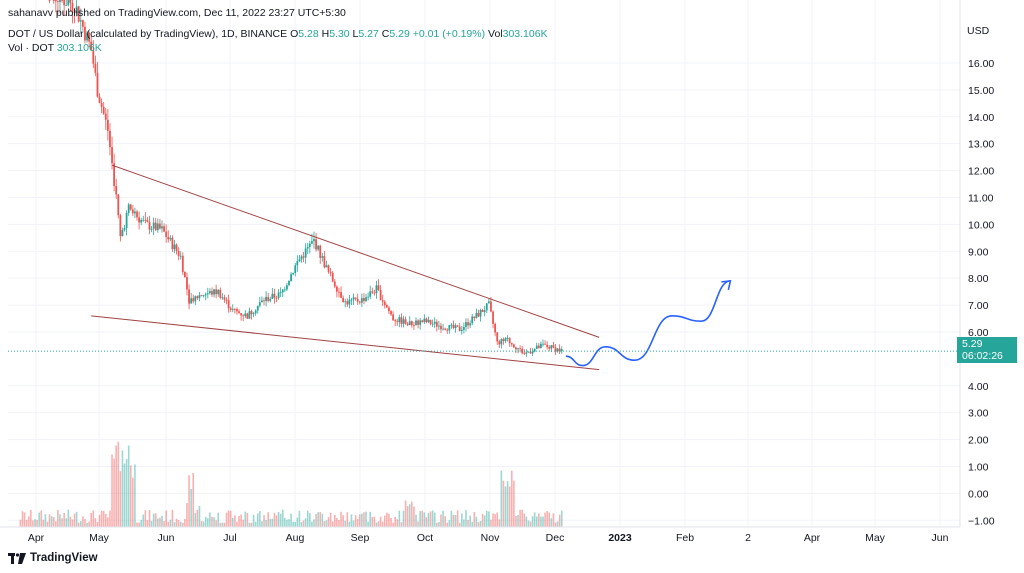 The width and height of the screenshot is (1024, 573). I want to click on volume-indicator-line: Vol · DOT 303.106K, so click(55, 48).